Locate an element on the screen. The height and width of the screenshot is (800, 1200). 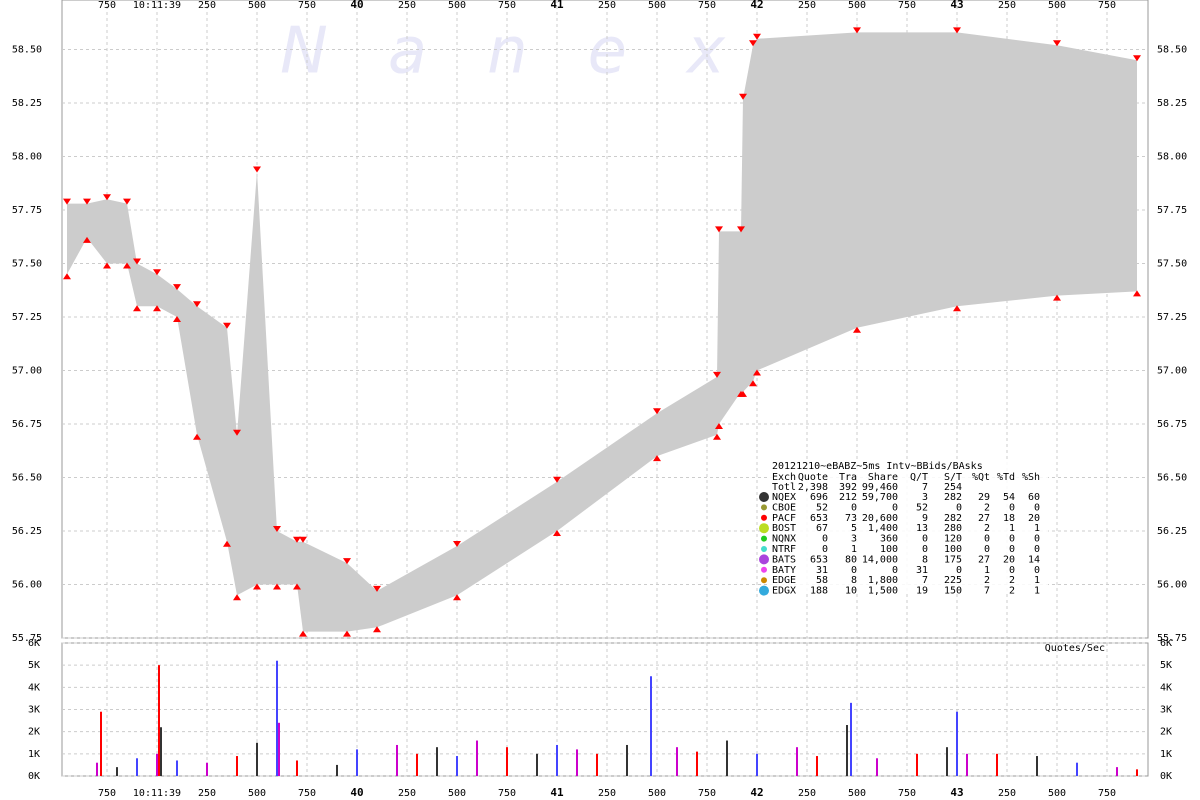
y-tick-label: 56.25 is located at coordinates (1172, 531).